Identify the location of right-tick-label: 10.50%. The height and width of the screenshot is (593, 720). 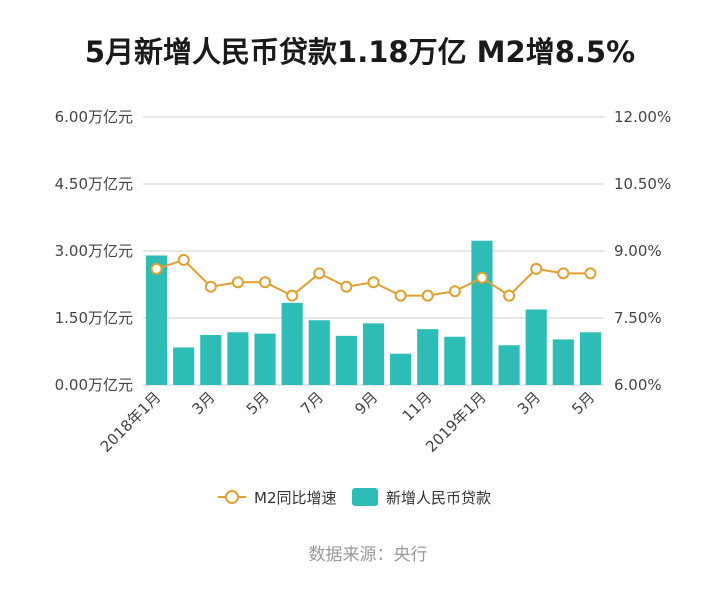
(642, 184).